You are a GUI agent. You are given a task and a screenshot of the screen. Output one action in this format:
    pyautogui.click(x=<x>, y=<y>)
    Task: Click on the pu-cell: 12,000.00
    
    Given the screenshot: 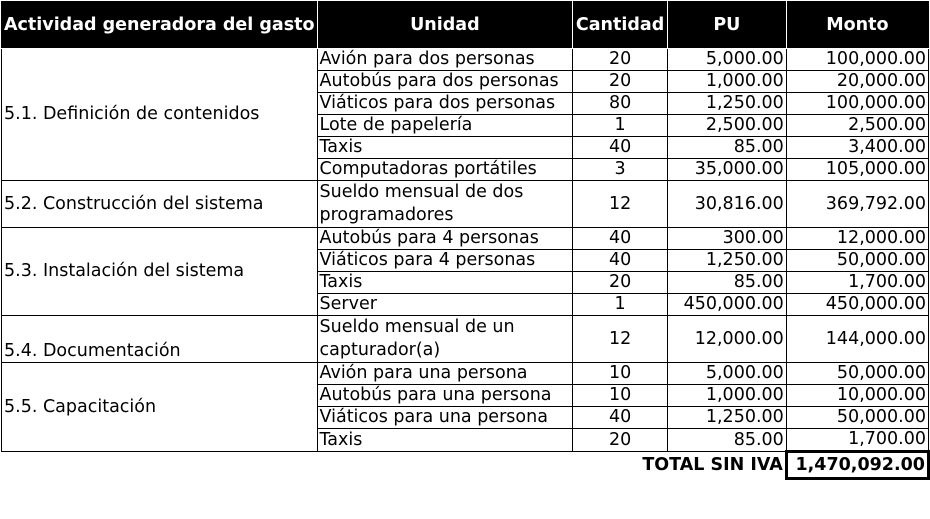 What is the action you would take?
    pyautogui.click(x=726, y=339)
    